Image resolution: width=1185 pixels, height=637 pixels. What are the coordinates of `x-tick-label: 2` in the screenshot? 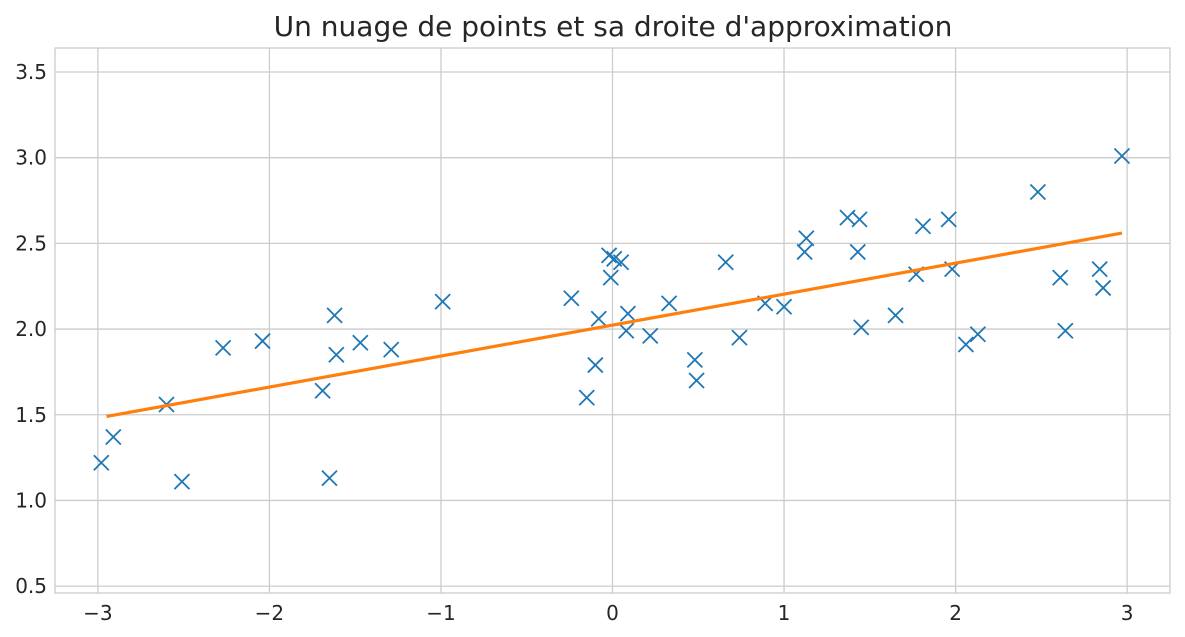 It's located at (955, 613).